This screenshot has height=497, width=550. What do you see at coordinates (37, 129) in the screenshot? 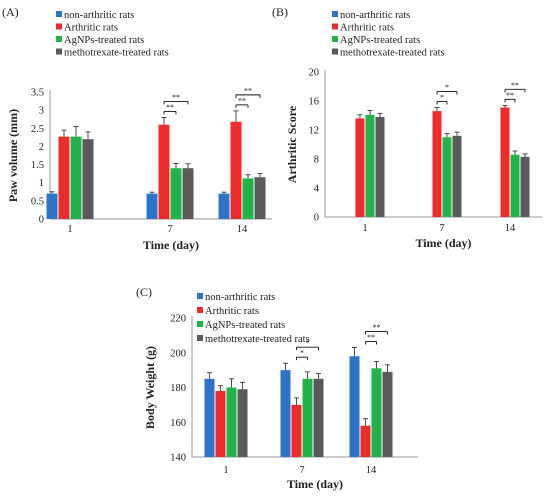
I see `y-tick-label: 2.5` at bounding box center [37, 129].